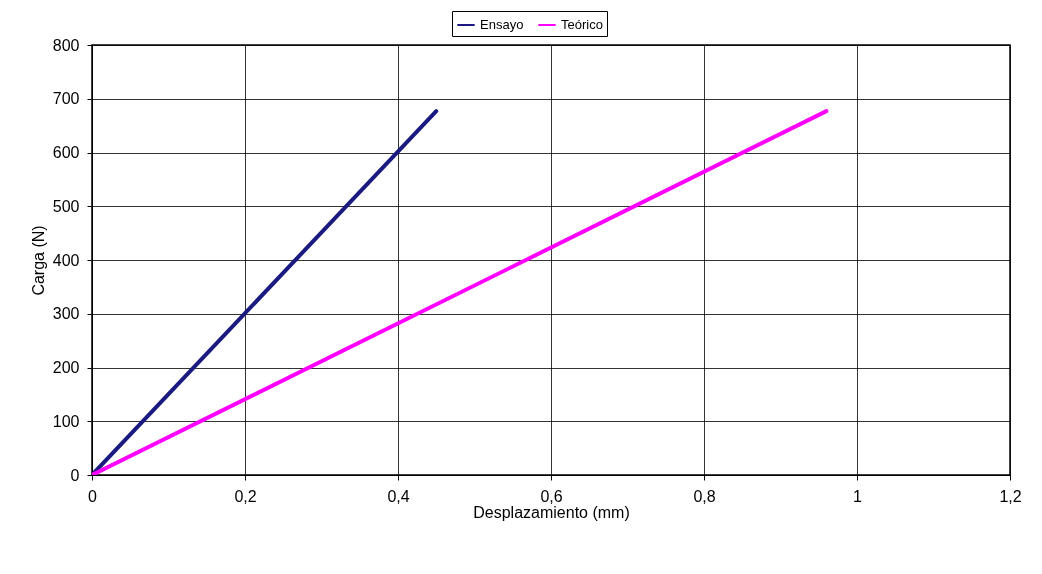 This screenshot has width=1042, height=574. I want to click on x-tick-label: 0,2, so click(245, 496).